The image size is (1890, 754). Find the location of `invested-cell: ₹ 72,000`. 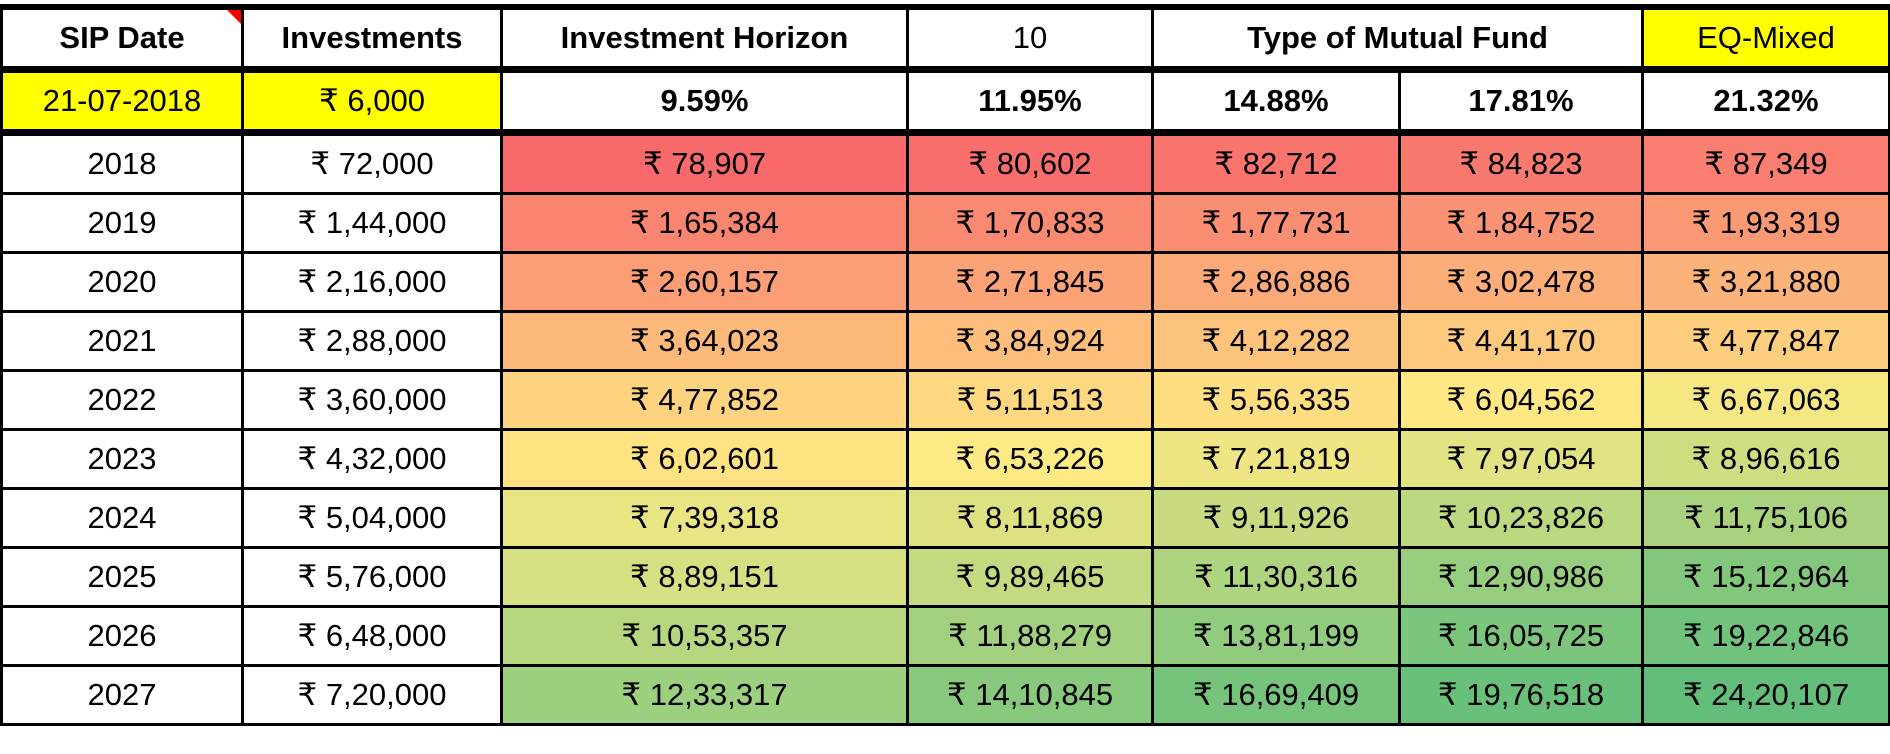

invested-cell: ₹ 72,000 is located at coordinates (372, 163).